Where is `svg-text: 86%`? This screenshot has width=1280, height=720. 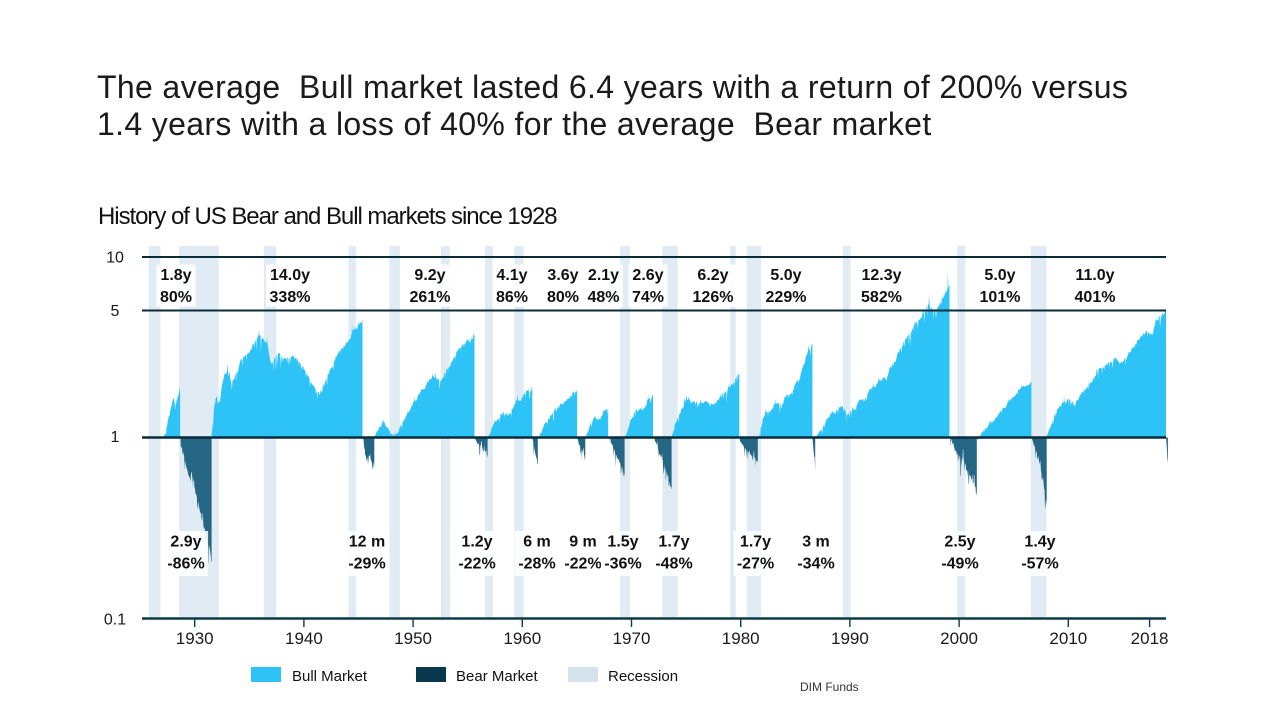 svg-text: 86% is located at coordinates (512, 297).